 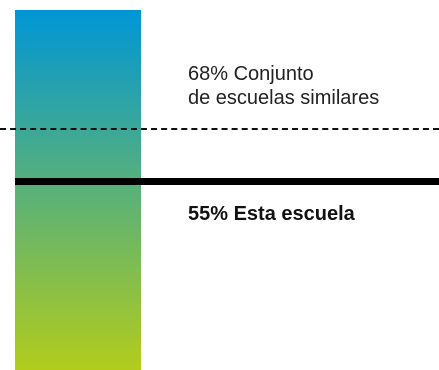 What do you see at coordinates (283, 74) in the screenshot?
I see `similar-schools-label-line1: 68% Conjunto` at bounding box center [283, 74].